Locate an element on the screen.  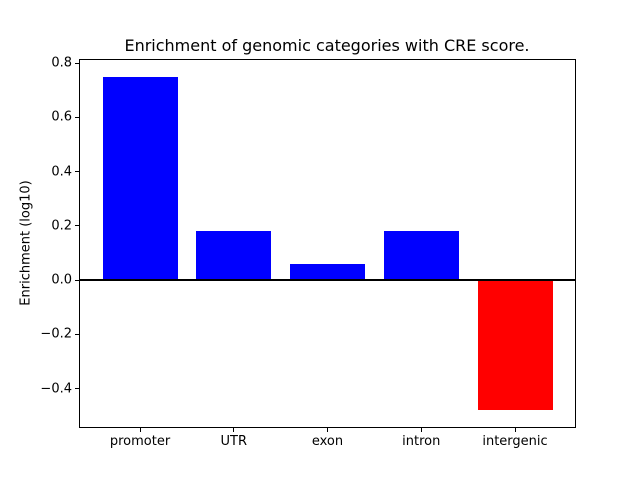
bar-intergenic is located at coordinates (515, 345).